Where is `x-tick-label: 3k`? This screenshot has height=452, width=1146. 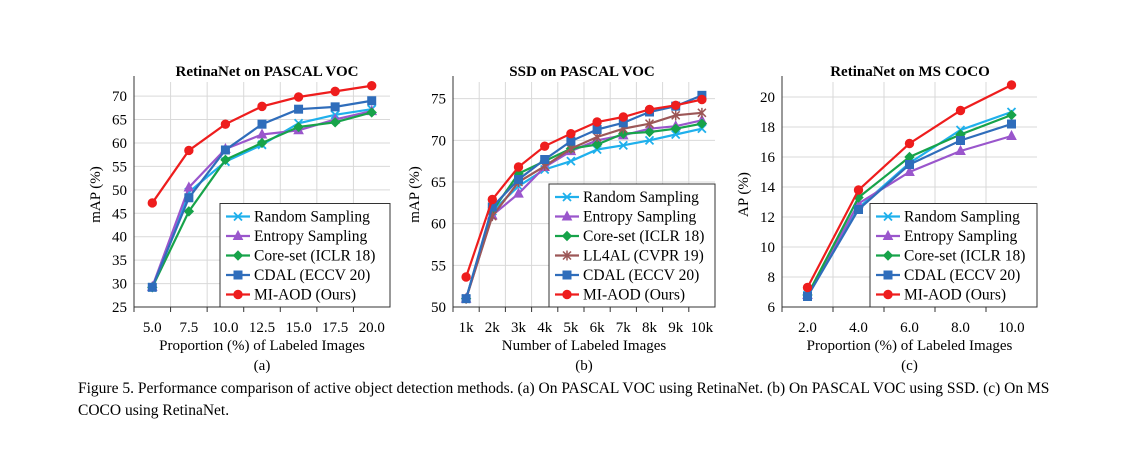 x-tick-label: 3k is located at coordinates (519, 328).